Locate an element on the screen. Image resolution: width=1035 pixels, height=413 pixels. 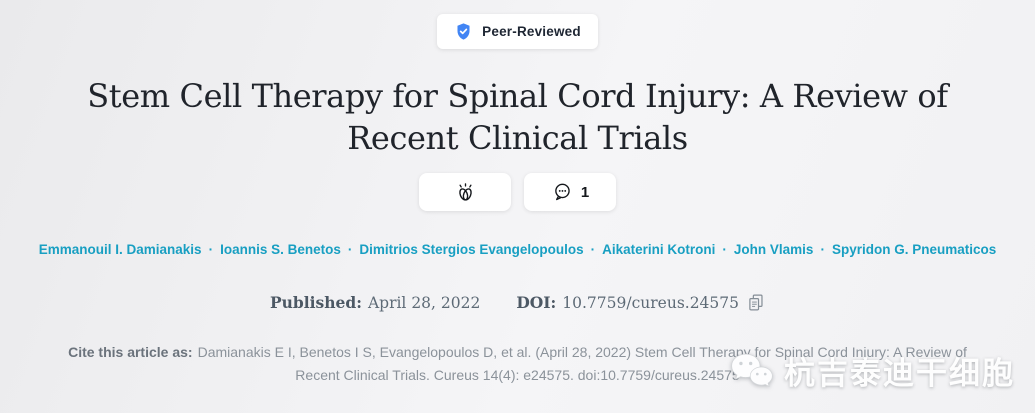
author-link: Spyridon G. Pneumaticos is located at coordinates (914, 249).